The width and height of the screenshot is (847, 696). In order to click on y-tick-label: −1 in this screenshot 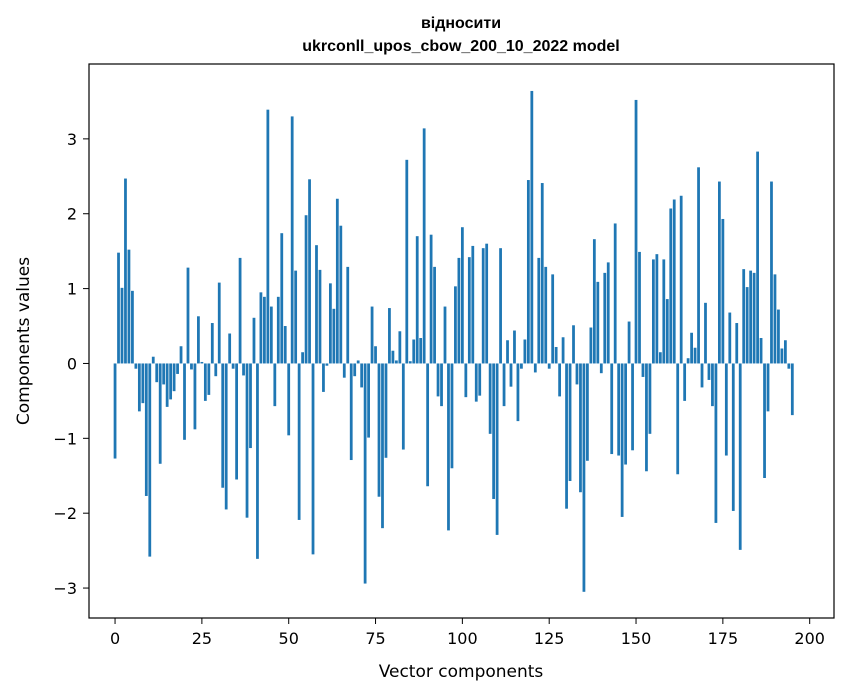, I will do `click(65, 438)`.